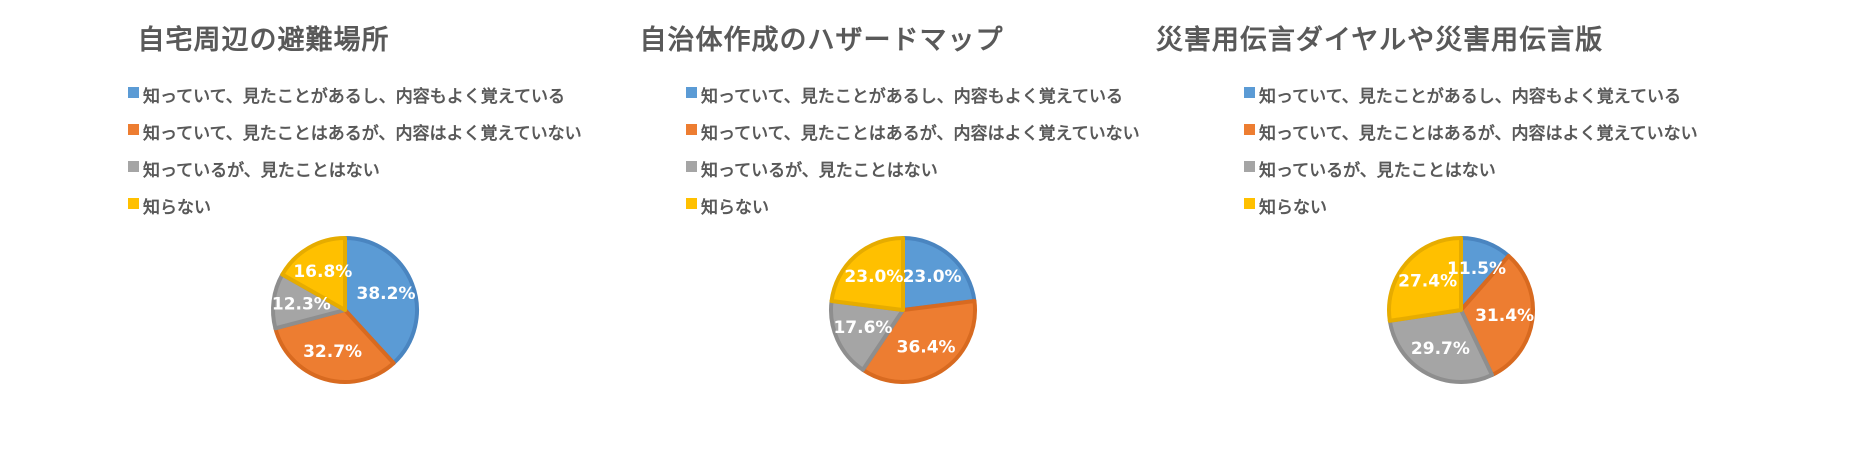 The image size is (1860, 450). I want to click on data-label: 12.3%, so click(301, 304).